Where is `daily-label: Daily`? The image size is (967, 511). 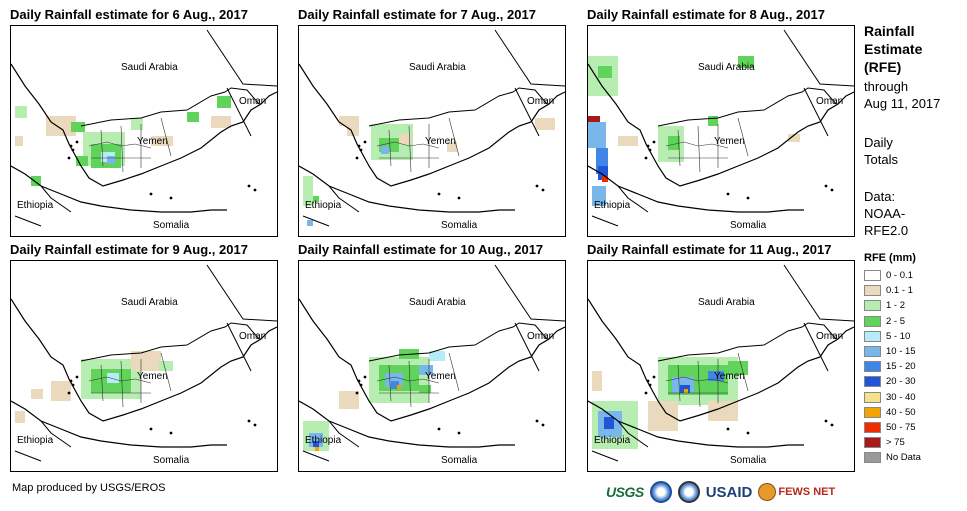 daily-label: Daily is located at coordinates (878, 142).